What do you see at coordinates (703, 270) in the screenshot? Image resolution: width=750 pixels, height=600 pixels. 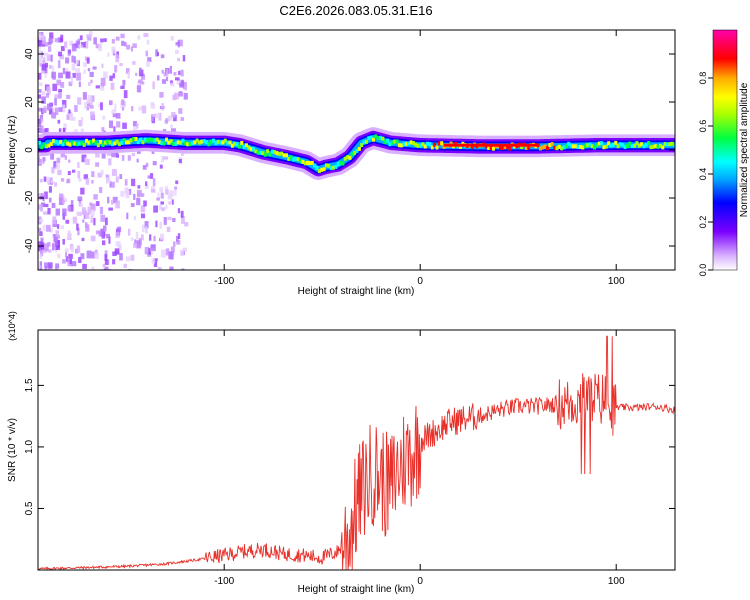 I see `colorbar-tick-label: 0.0` at bounding box center [703, 270].